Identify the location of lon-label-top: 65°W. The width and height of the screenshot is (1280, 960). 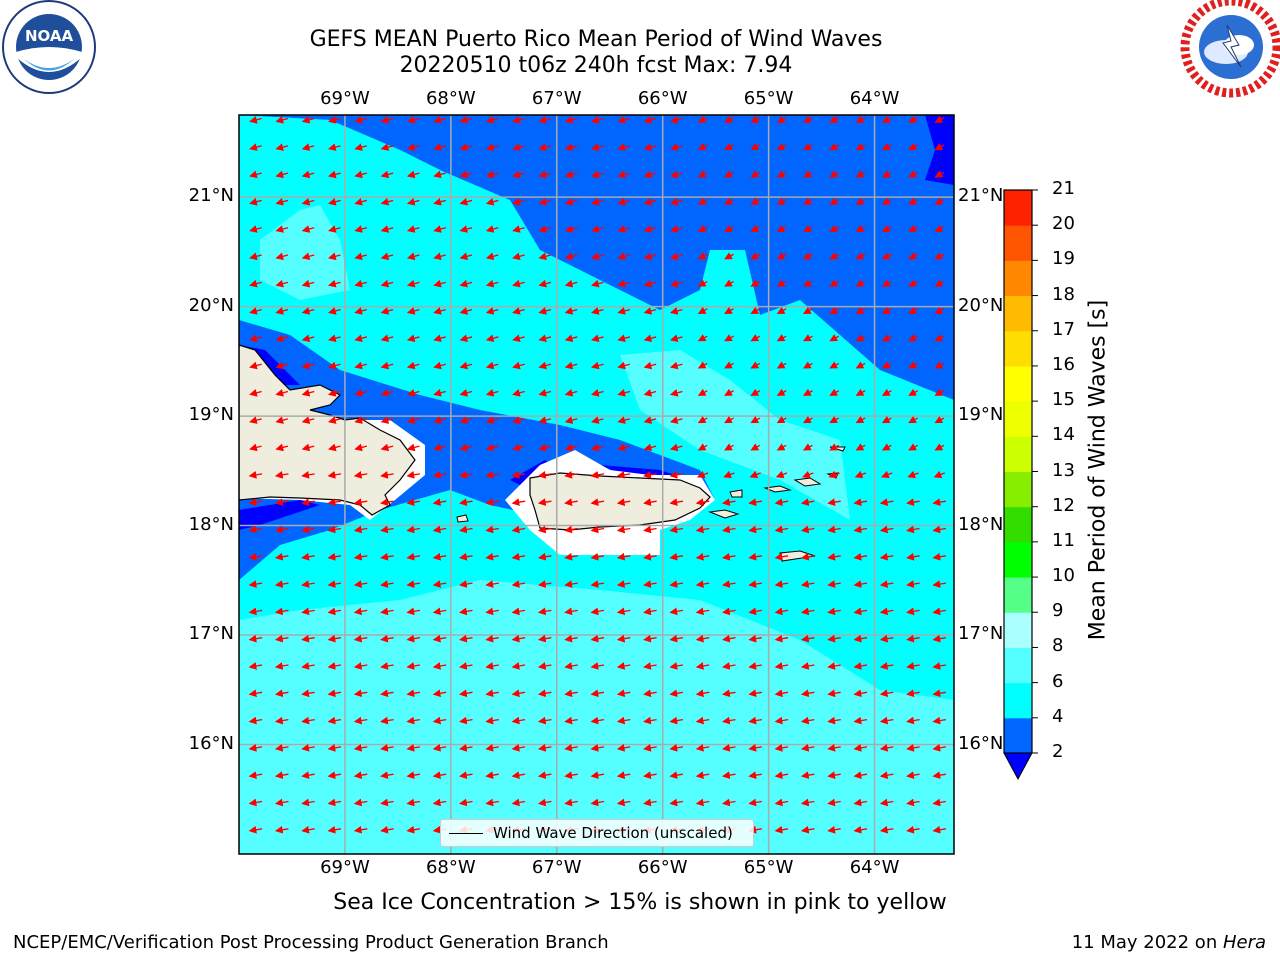
(768, 98).